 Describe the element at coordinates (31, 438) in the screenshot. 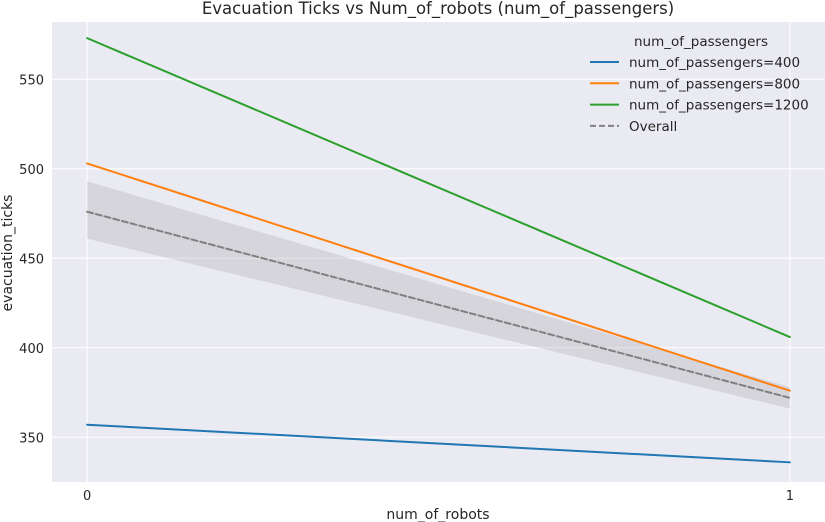

I see `y-tick-label: 350` at that location.